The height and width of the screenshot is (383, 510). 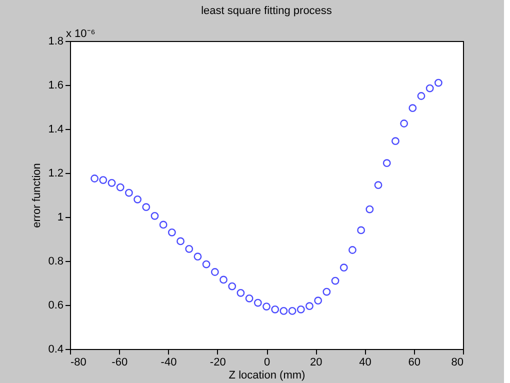 I want to click on x-tick-label: -80, so click(x=78, y=362).